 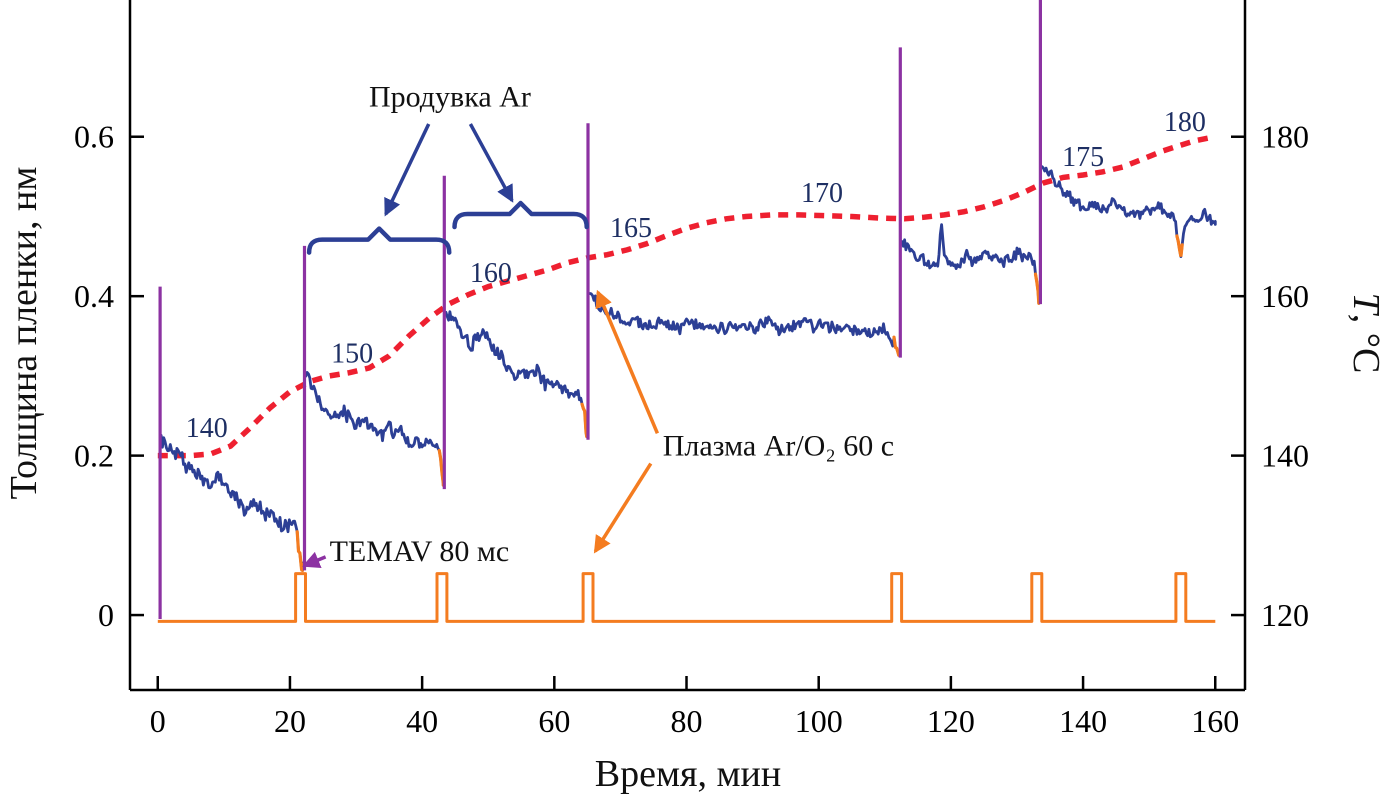 I want to click on right-axis-tick-label: 120, so click(x=1285, y=615).